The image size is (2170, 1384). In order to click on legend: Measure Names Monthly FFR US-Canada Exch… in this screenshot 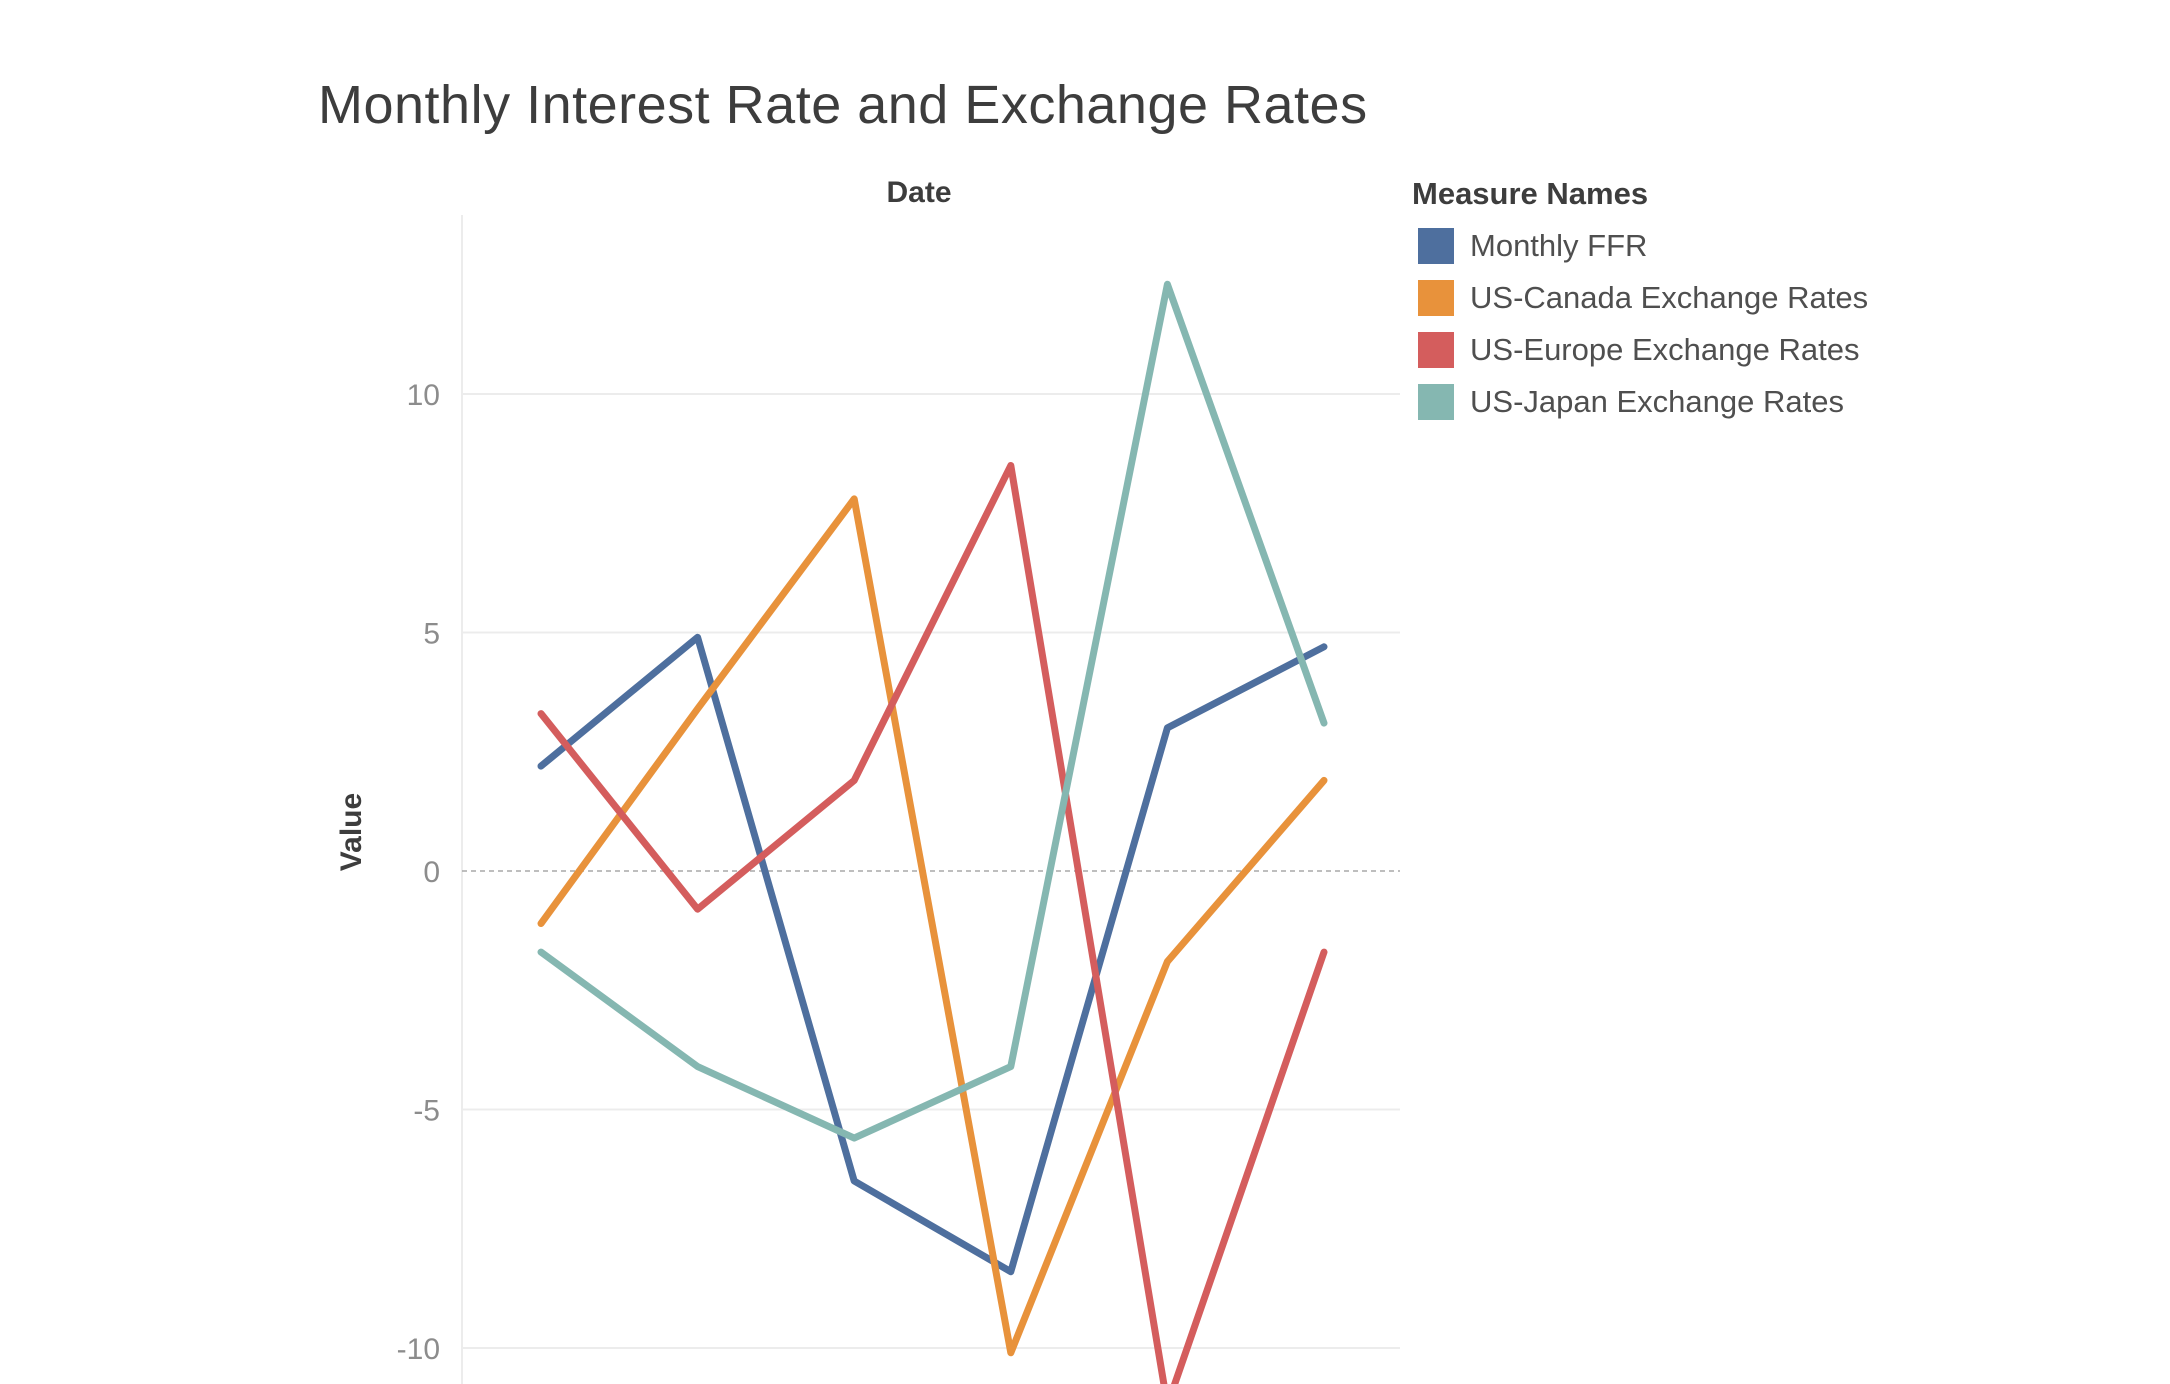, I will do `click(1640, 302)`.